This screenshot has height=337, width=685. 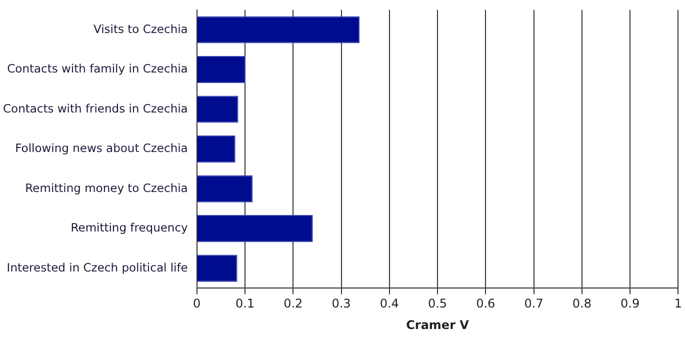 What do you see at coordinates (197, 303) in the screenshot?
I see `x-tick-label: 0` at bounding box center [197, 303].